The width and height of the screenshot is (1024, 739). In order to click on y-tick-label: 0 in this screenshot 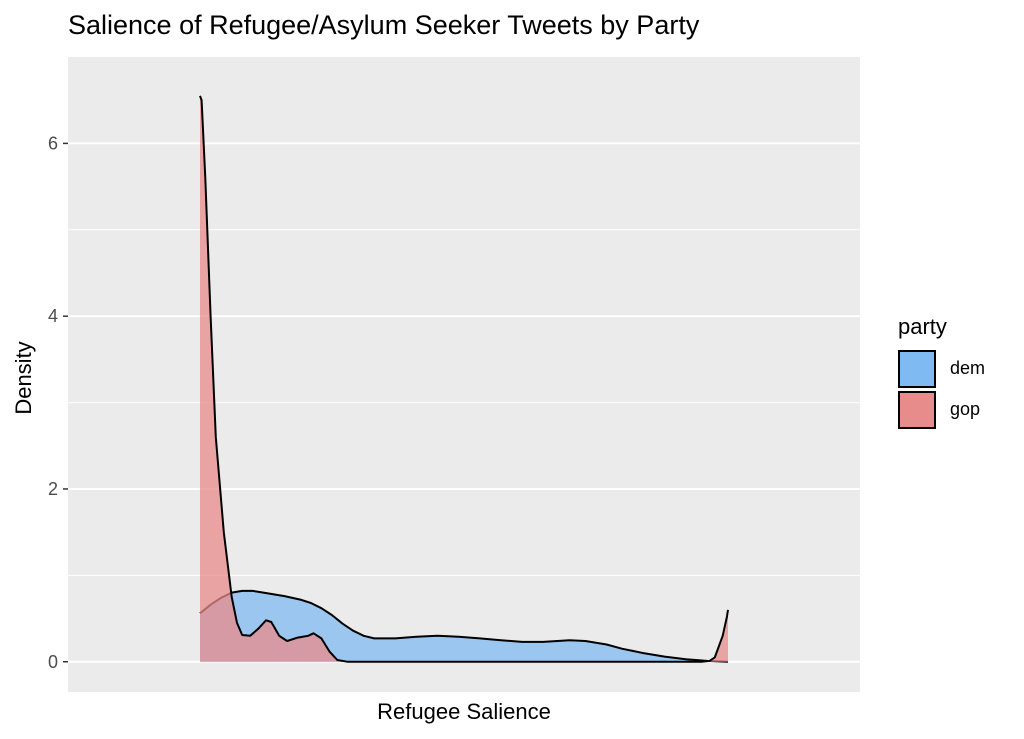, I will do `click(53, 662)`.